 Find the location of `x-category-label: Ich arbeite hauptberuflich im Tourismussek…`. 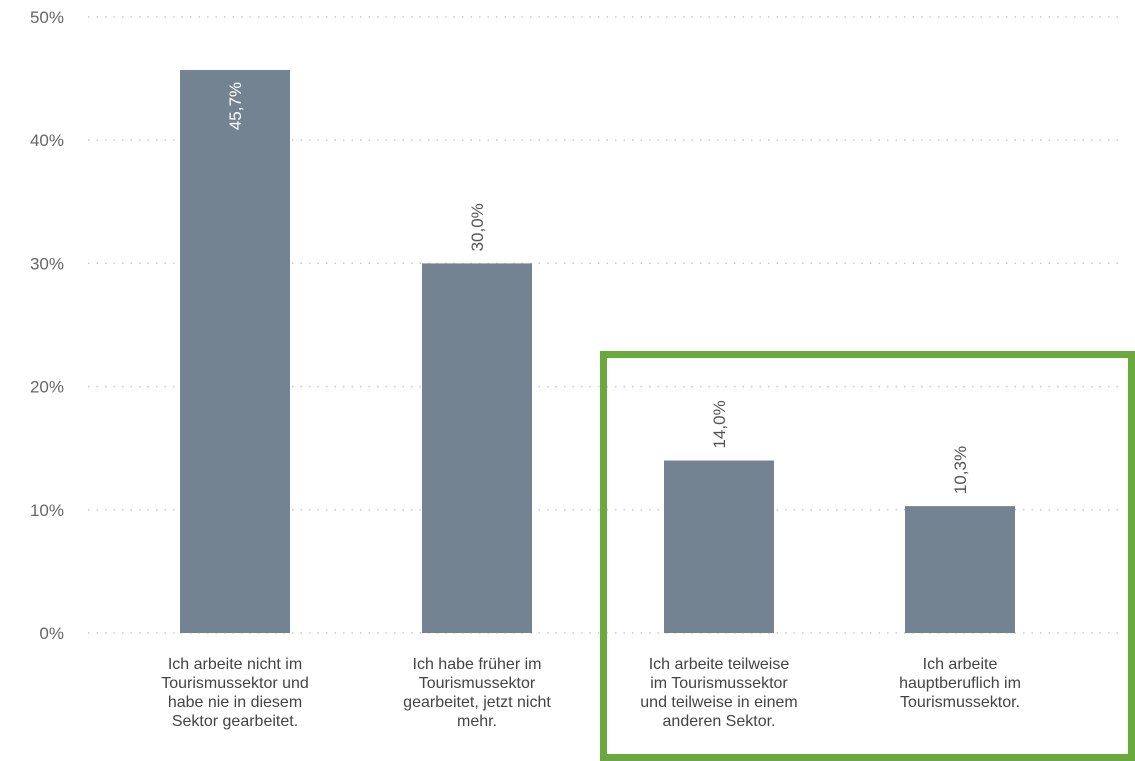

x-category-label: Ich arbeite hauptberuflich im Tourismussek… is located at coordinates (960, 683).